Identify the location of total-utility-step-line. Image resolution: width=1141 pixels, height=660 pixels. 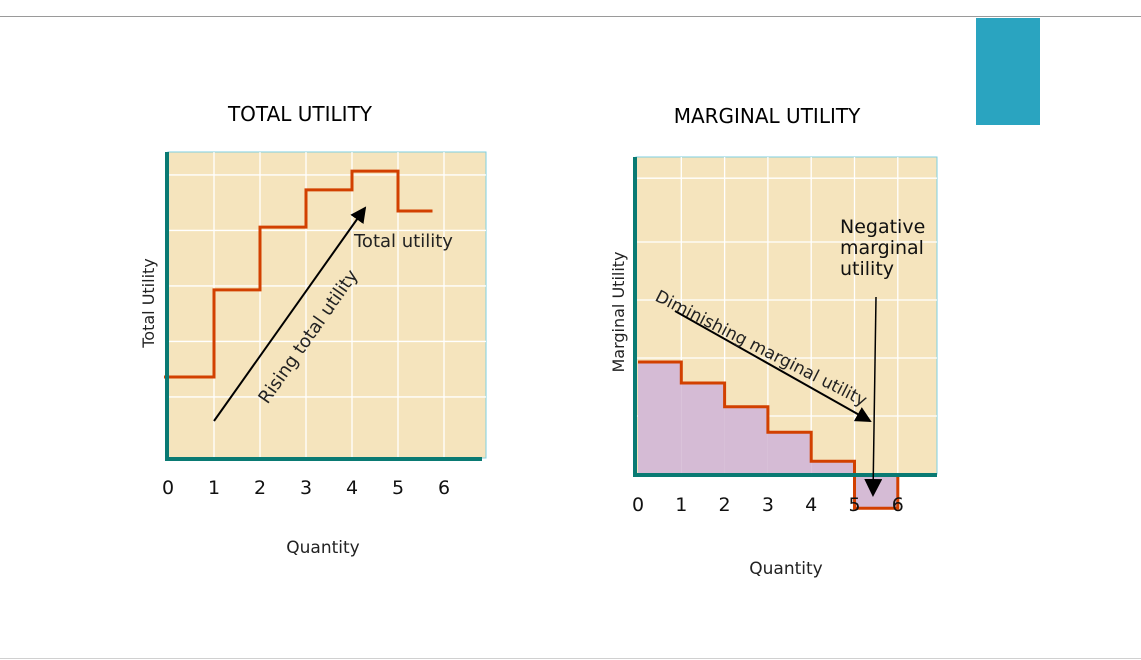
(298, 274).